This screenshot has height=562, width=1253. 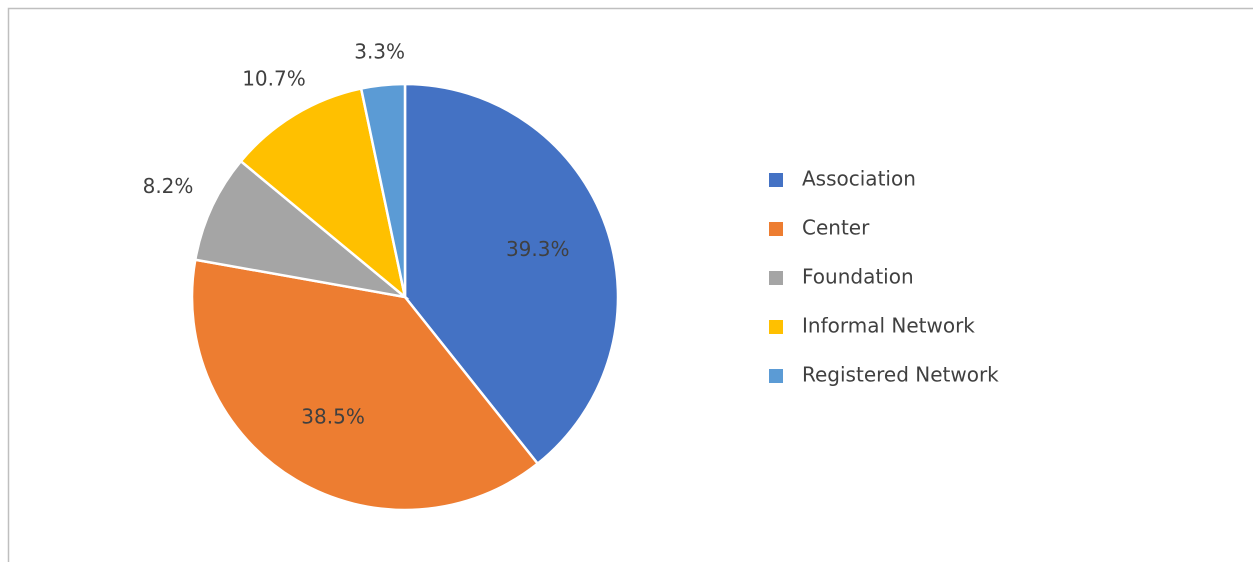 I want to click on data-label: 39.3%, so click(x=538, y=249).